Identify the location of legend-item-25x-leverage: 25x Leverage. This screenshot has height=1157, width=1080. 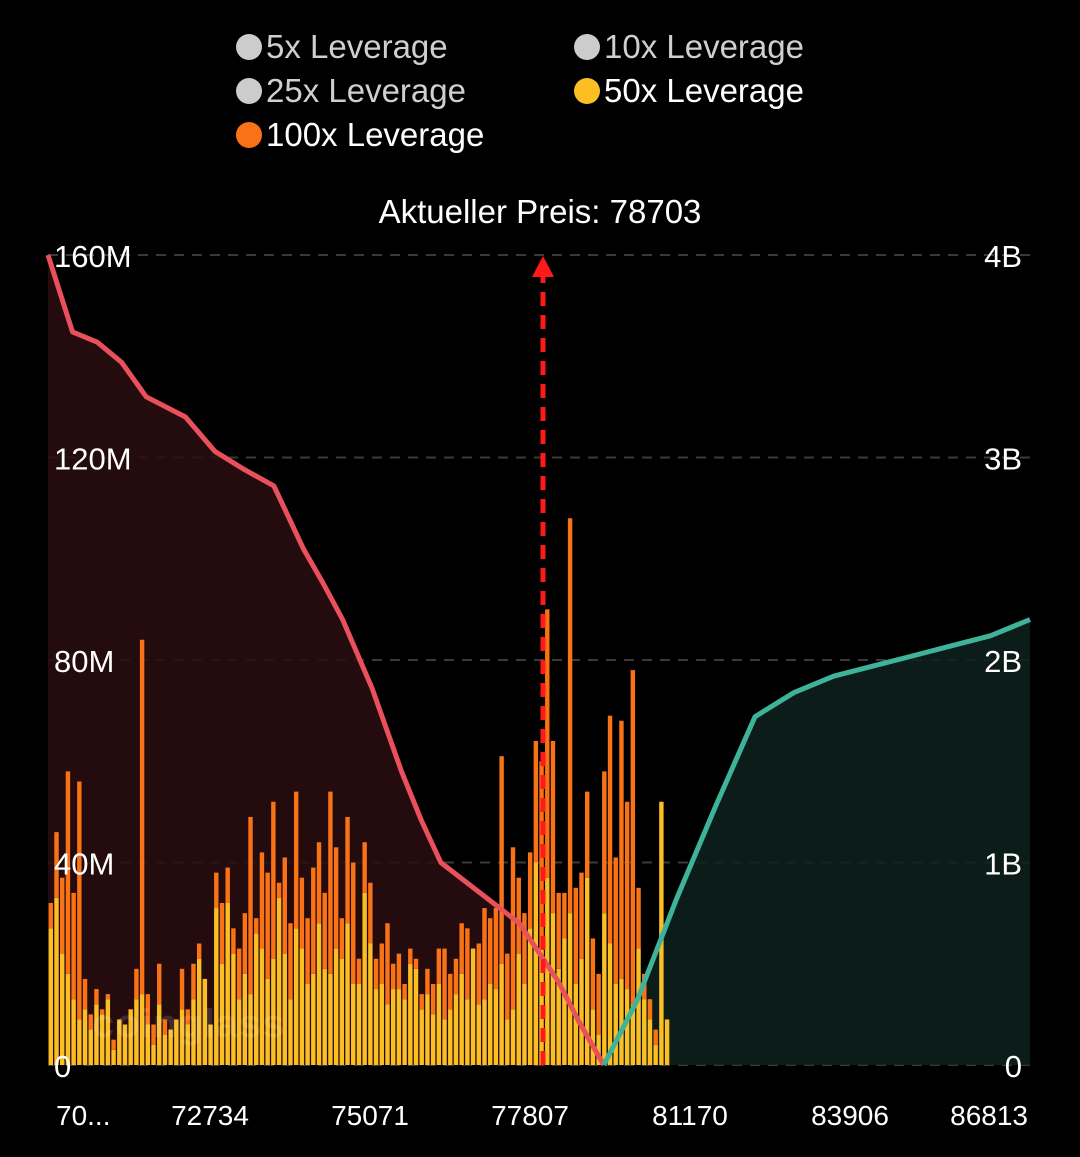
(351, 91).